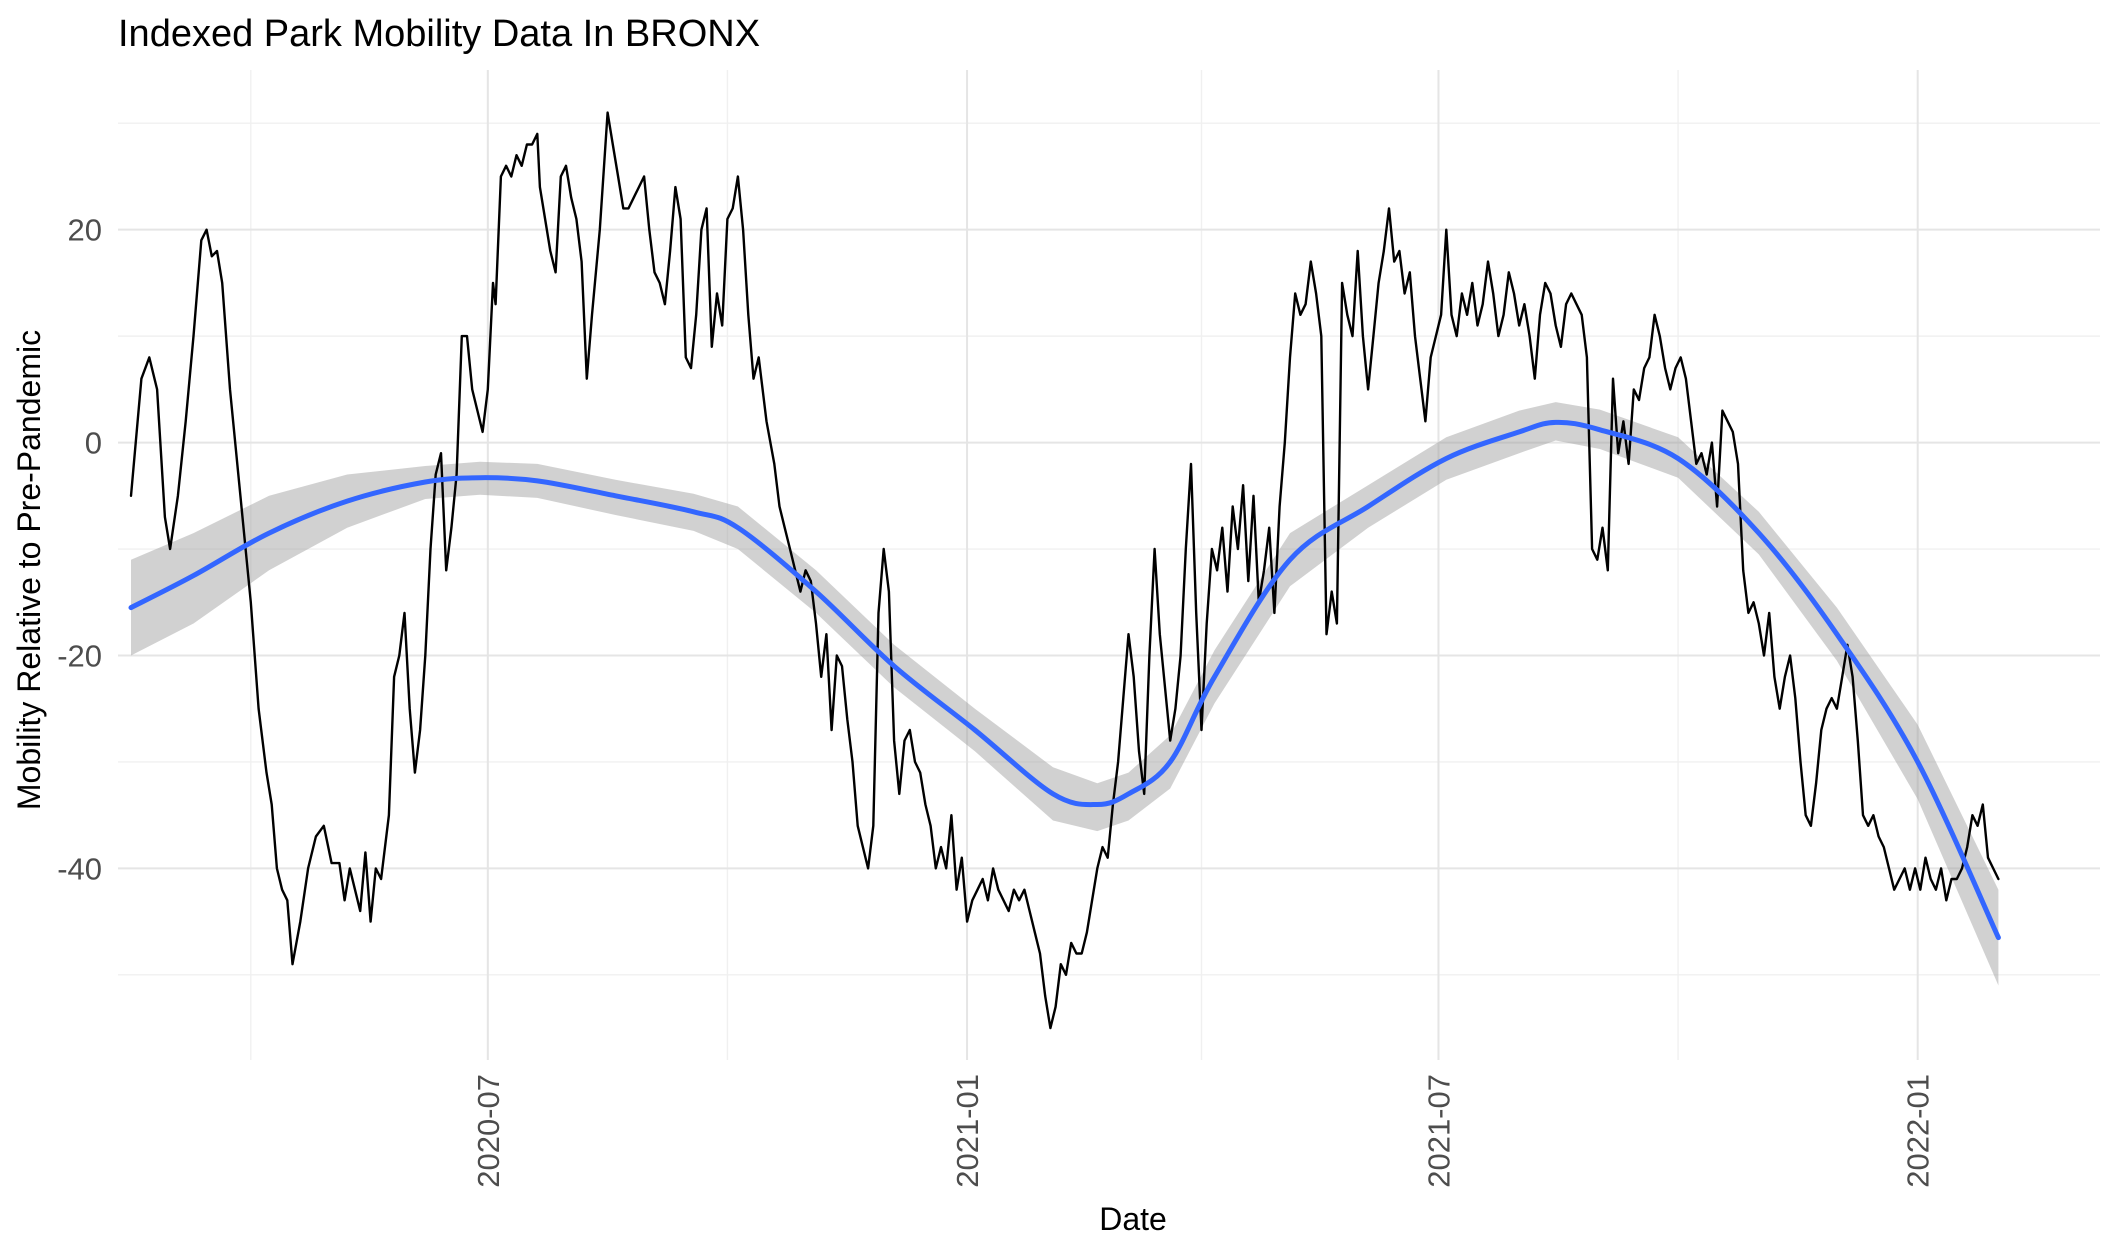 This screenshot has width=2112, height=1248. Describe the element at coordinates (1133, 1219) in the screenshot. I see `x-axis-title: Date` at that location.